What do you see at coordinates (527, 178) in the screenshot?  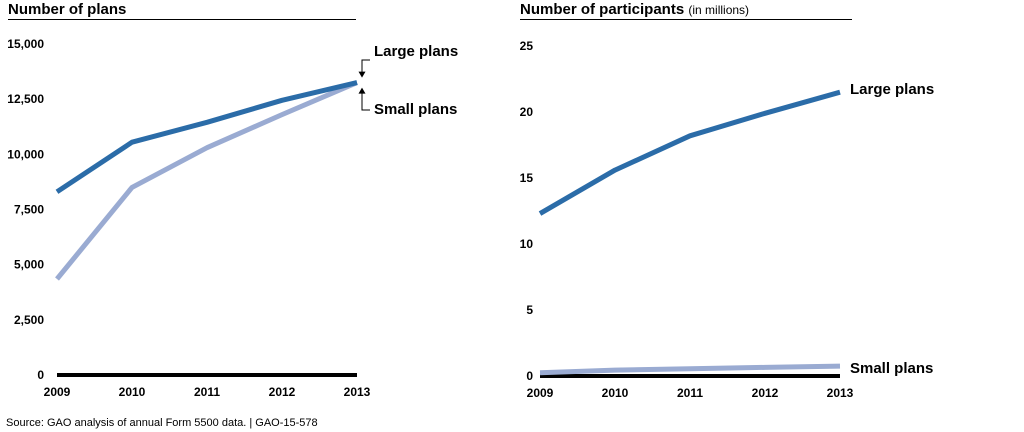 I see `y-tick-label: 15` at bounding box center [527, 178].